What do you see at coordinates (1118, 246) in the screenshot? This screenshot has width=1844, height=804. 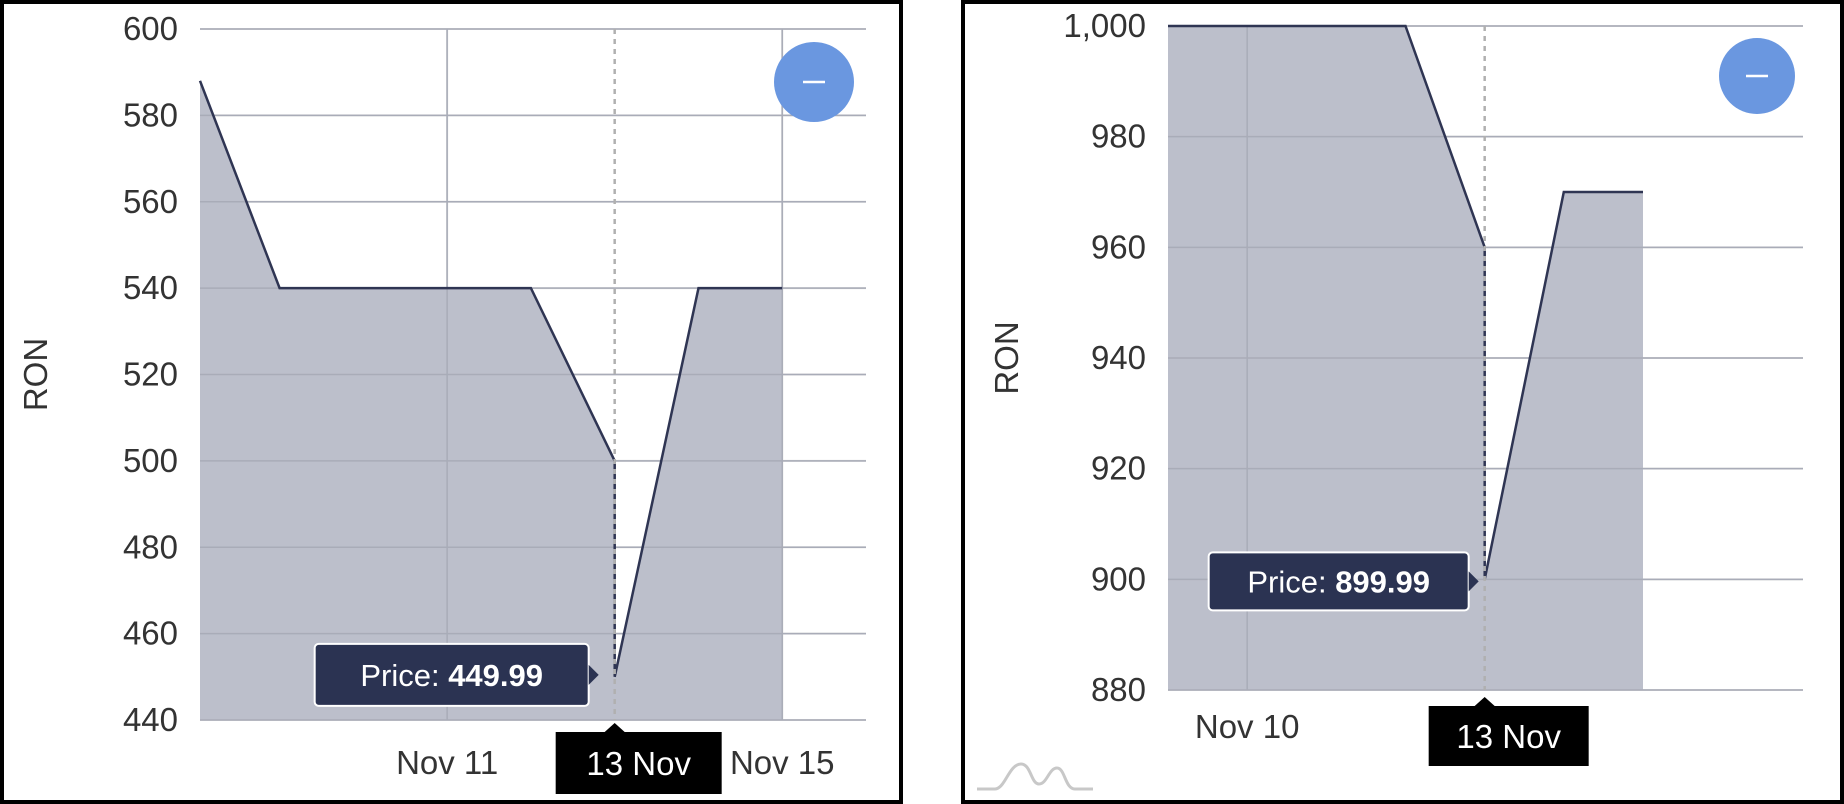 I see `y-tick-label: 960` at bounding box center [1118, 246].